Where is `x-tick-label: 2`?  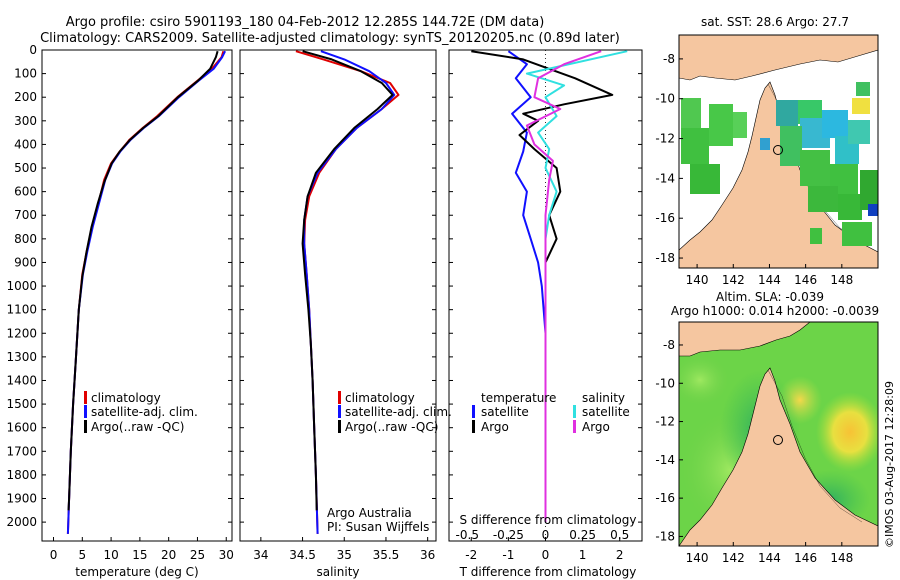 x-tick-label: 2 is located at coordinates (620, 555).